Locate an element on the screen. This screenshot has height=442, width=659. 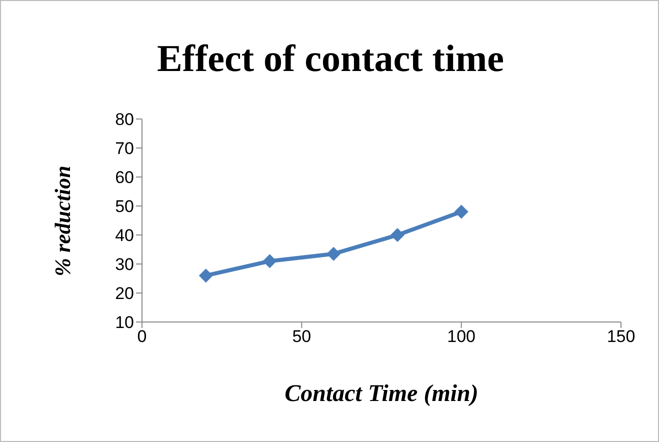
x-axis-title: Contact Time (min) is located at coordinates (382, 394).